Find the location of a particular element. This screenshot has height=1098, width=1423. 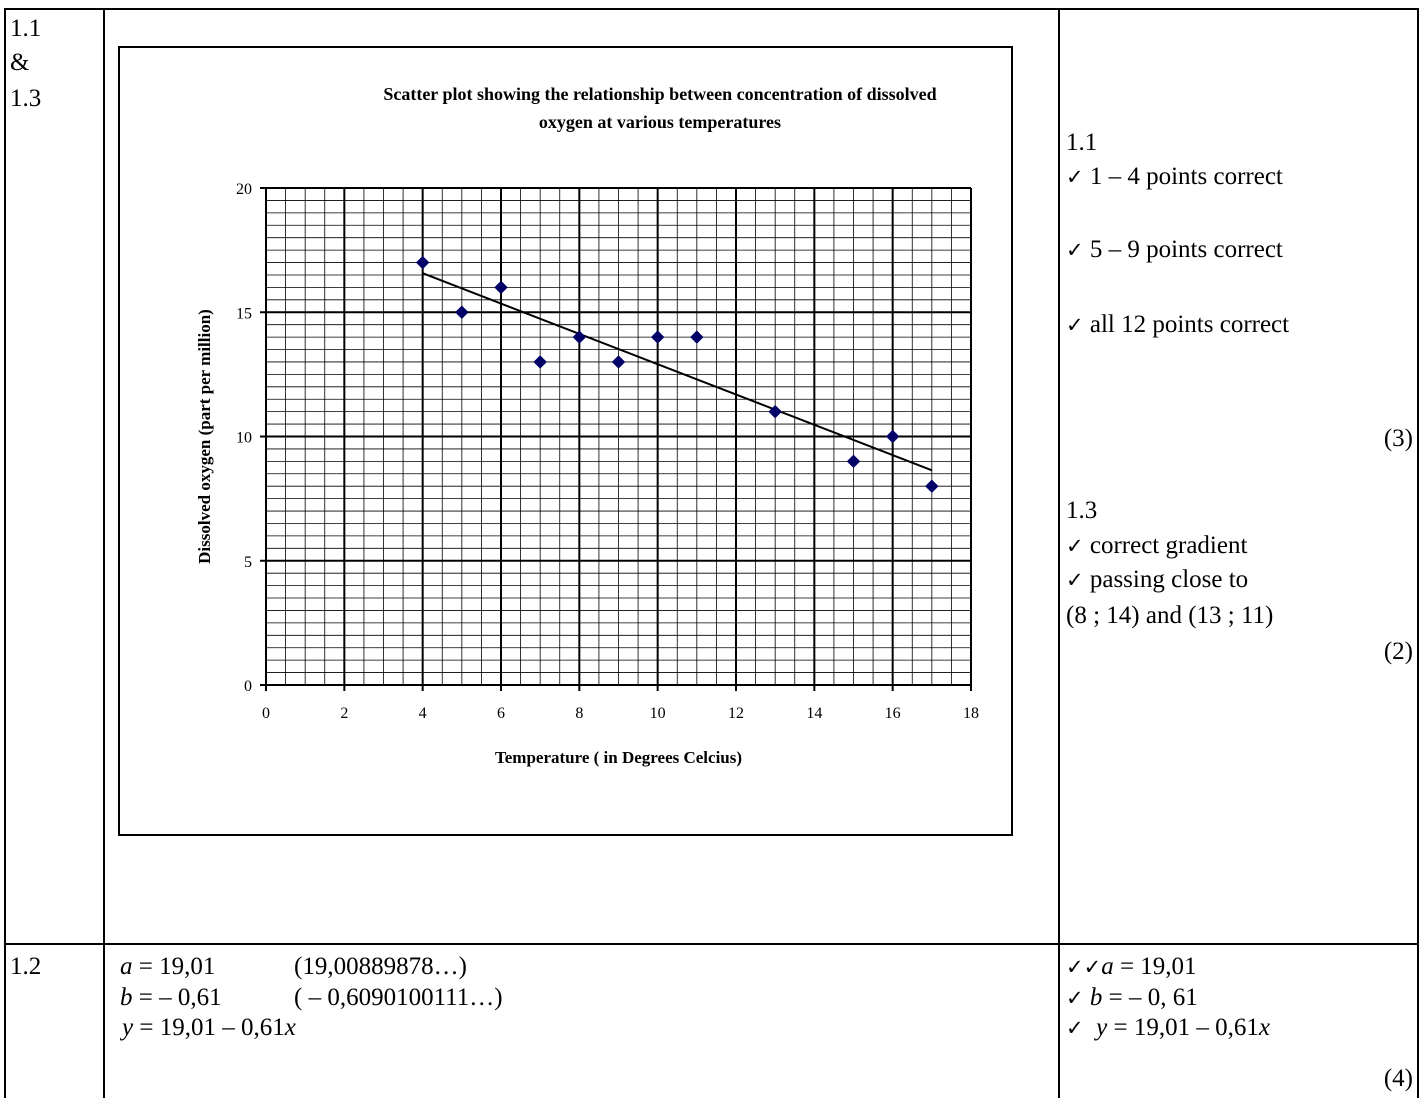

marks-q12-item-a: ✓✓a = 19,01 is located at coordinates (1131, 967).